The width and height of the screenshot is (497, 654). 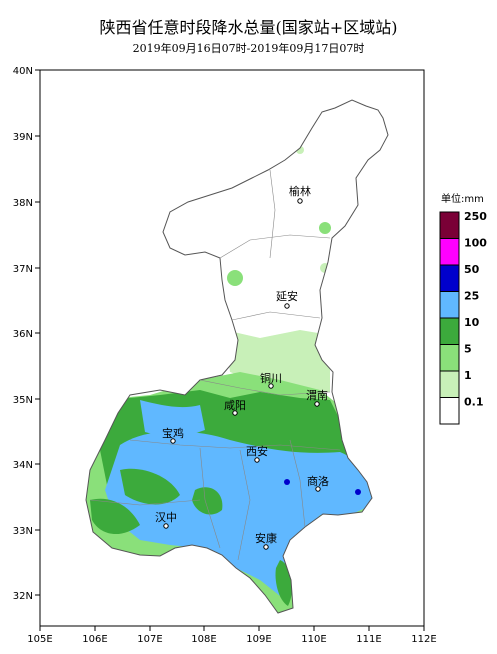 I want to click on city-label-hanzhong: 汉中, so click(x=166, y=517).